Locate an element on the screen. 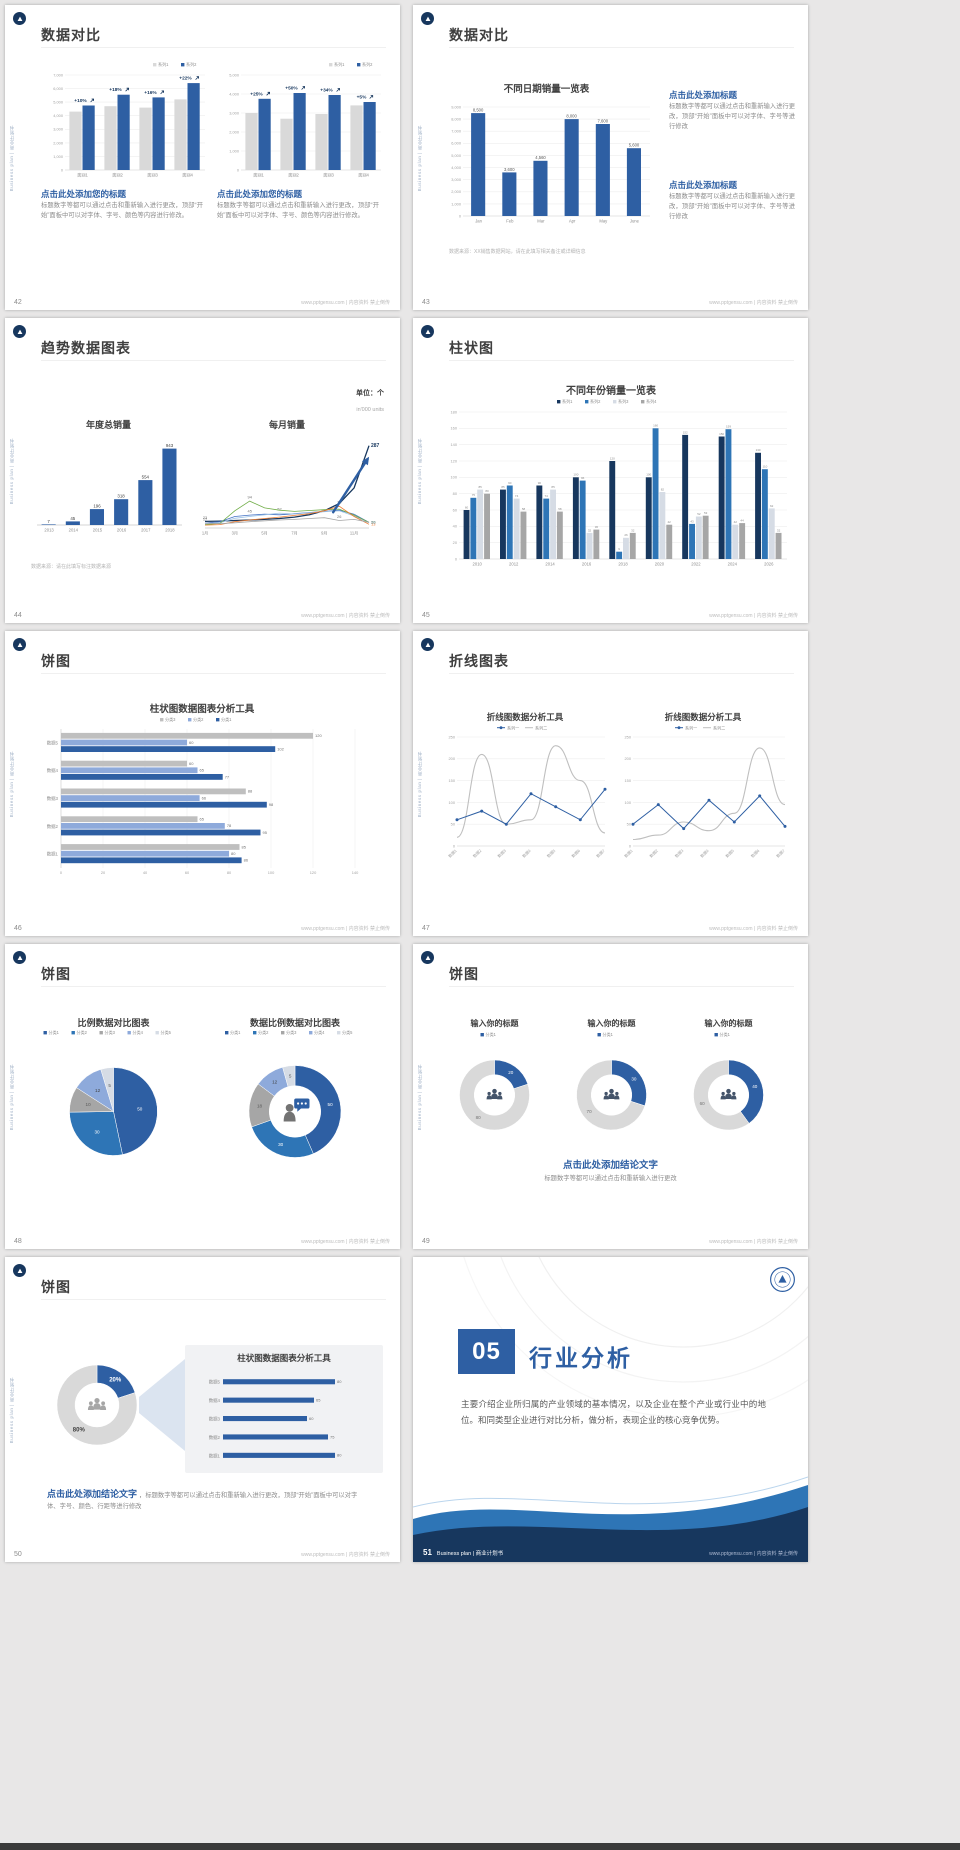 This screenshot has height=1850, width=960. svg-text: 32 is located at coordinates (590, 530).